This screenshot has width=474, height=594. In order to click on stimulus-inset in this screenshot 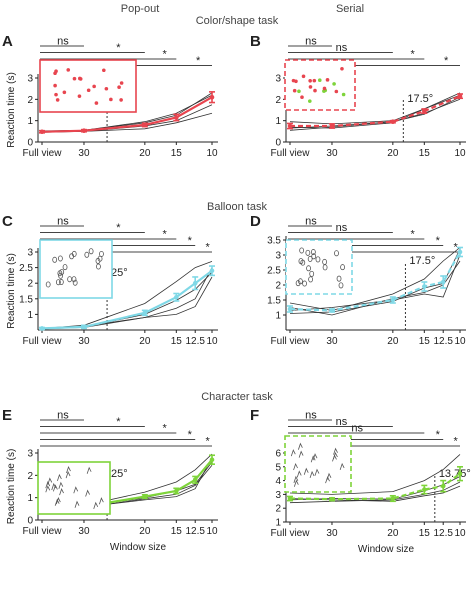, I will do `click(320, 85)`.